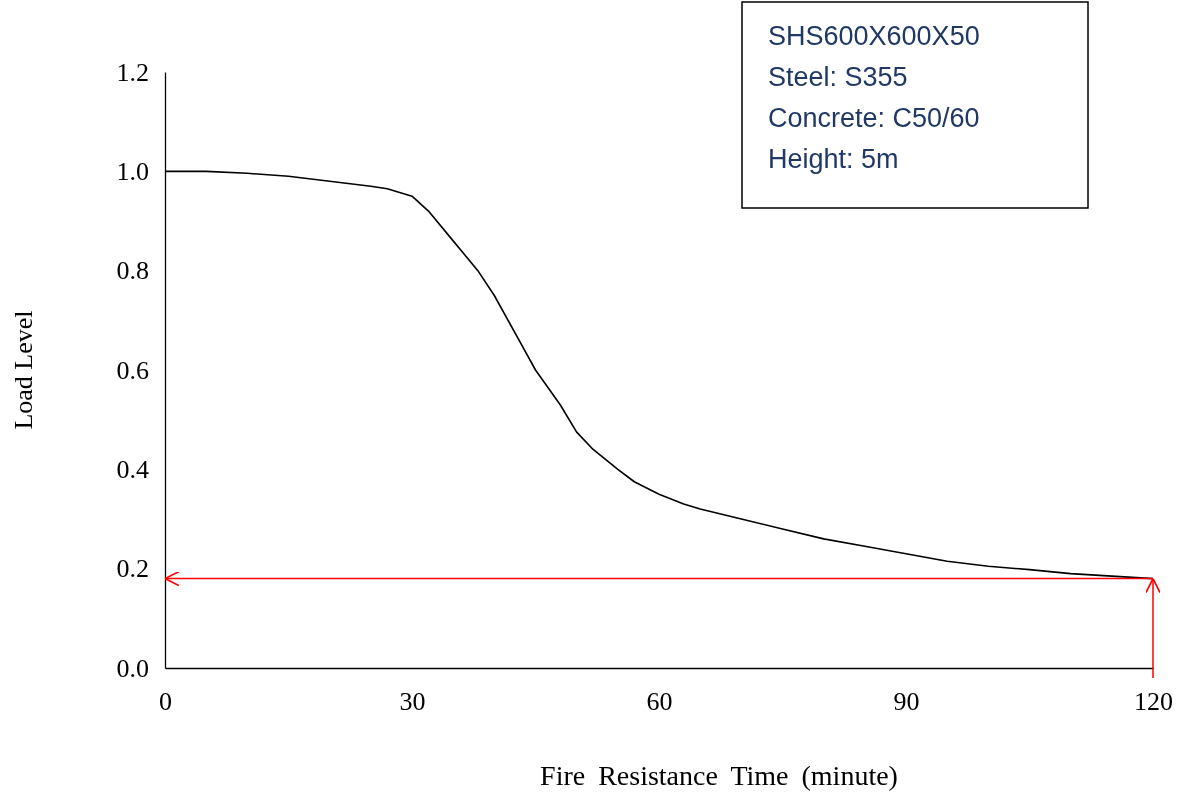 The width and height of the screenshot is (1182, 795). What do you see at coordinates (165, 702) in the screenshot?
I see `x-tick-label: 0` at bounding box center [165, 702].